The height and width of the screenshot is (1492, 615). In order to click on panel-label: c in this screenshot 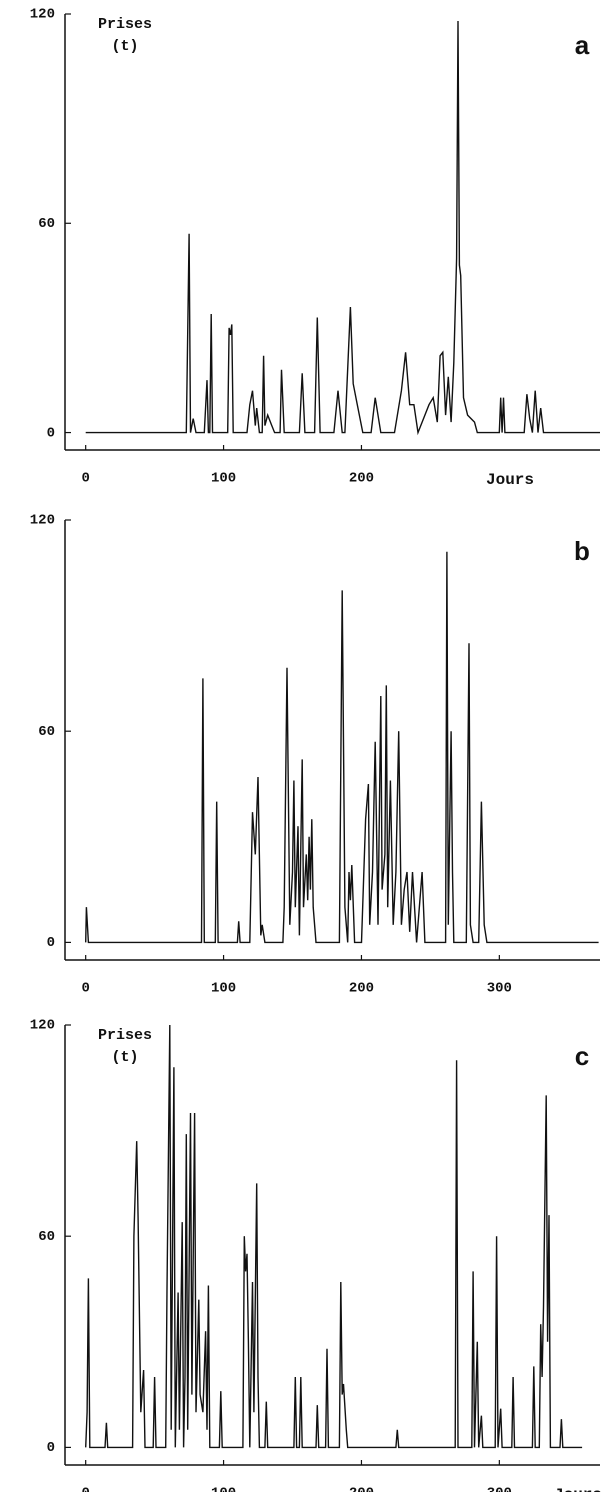, I will do `click(582, 1056)`.